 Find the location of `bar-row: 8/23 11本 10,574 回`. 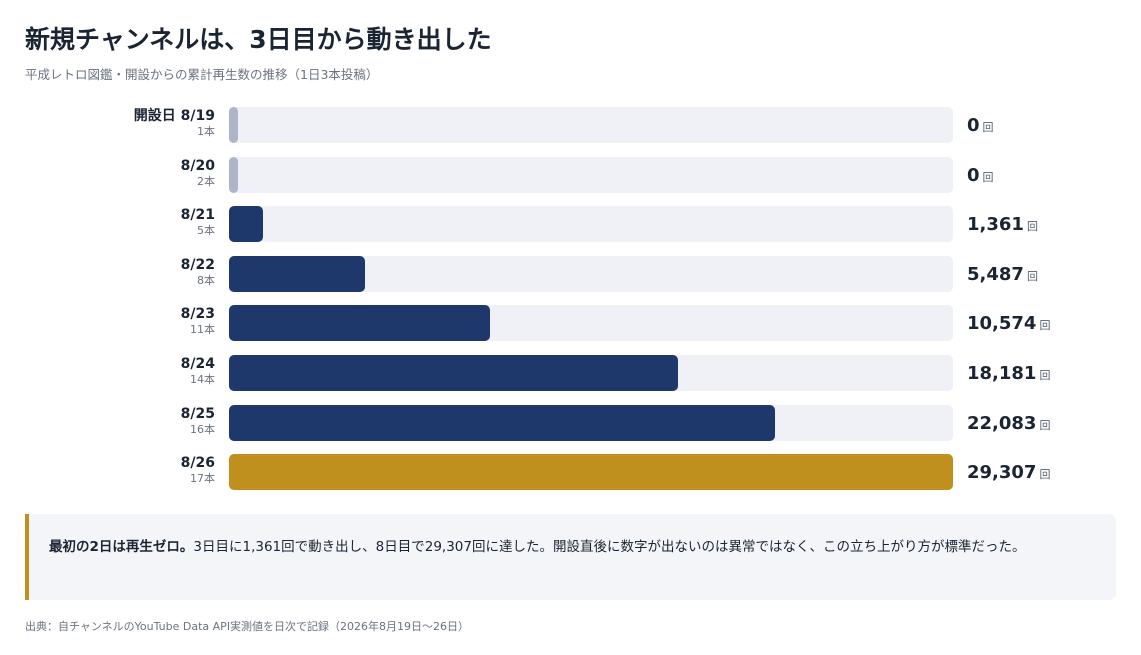

bar-row: 8/23 11本 10,574 回 is located at coordinates (570, 323).